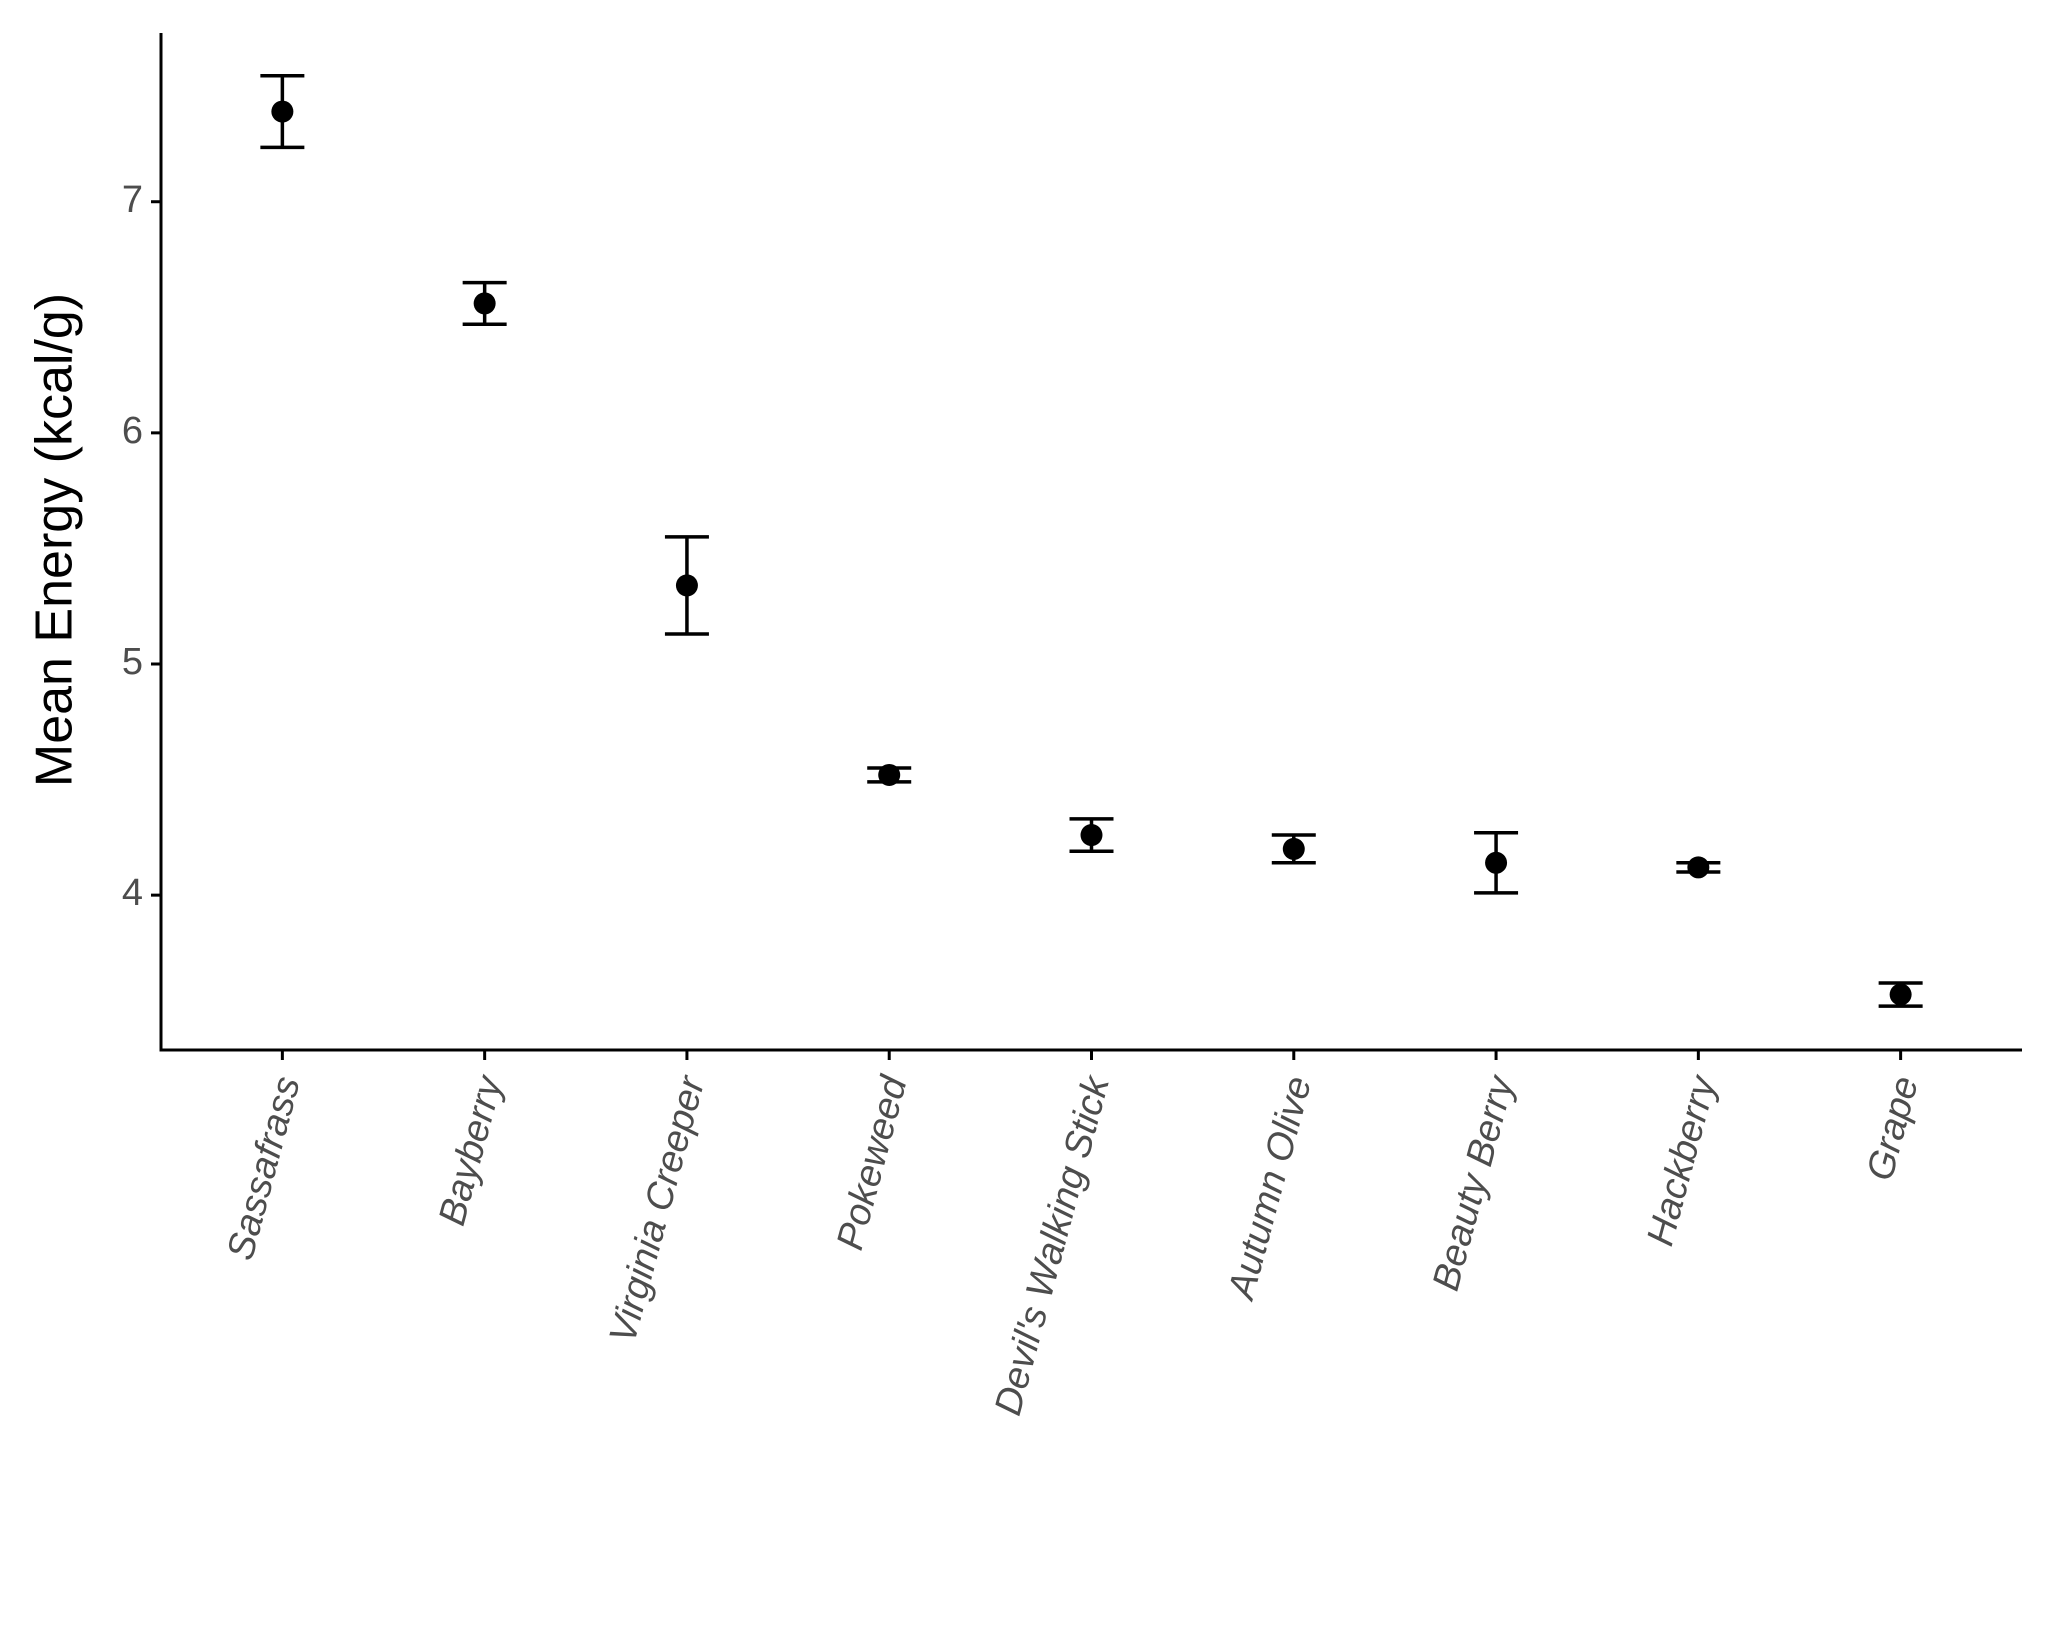 The width and height of the screenshot is (2048, 1638). Describe the element at coordinates (658, 1209) in the screenshot. I see `x-tick-label: Virginia Creeper` at that location.